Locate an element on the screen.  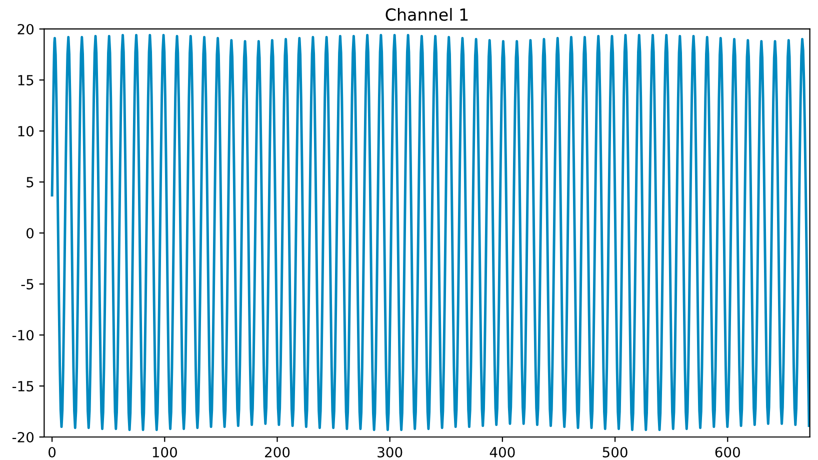
y-tick-label: -20 is located at coordinates (23, 437).